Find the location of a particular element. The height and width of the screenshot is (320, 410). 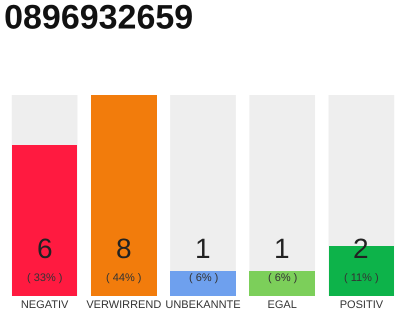

chart-title: 0896932659 is located at coordinates (99, 18).